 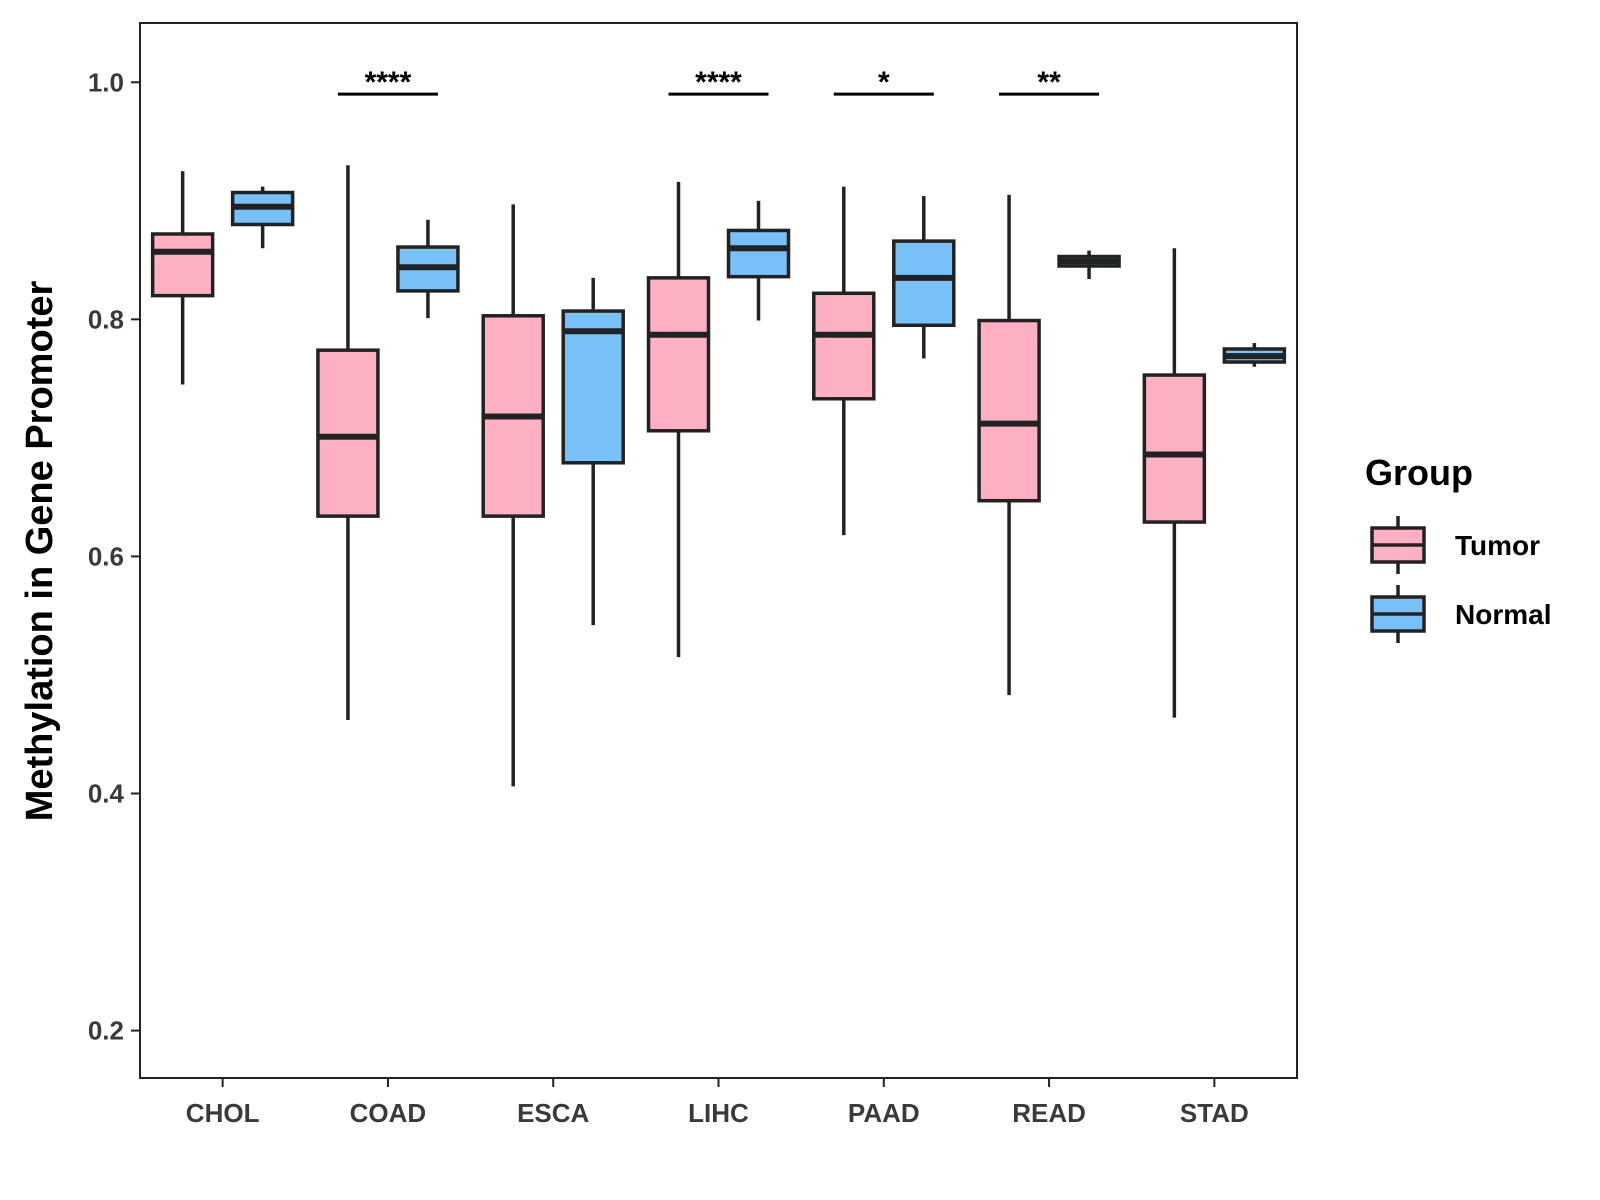 What do you see at coordinates (718, 1113) in the screenshot?
I see `x-tick-label: LIHC` at bounding box center [718, 1113].